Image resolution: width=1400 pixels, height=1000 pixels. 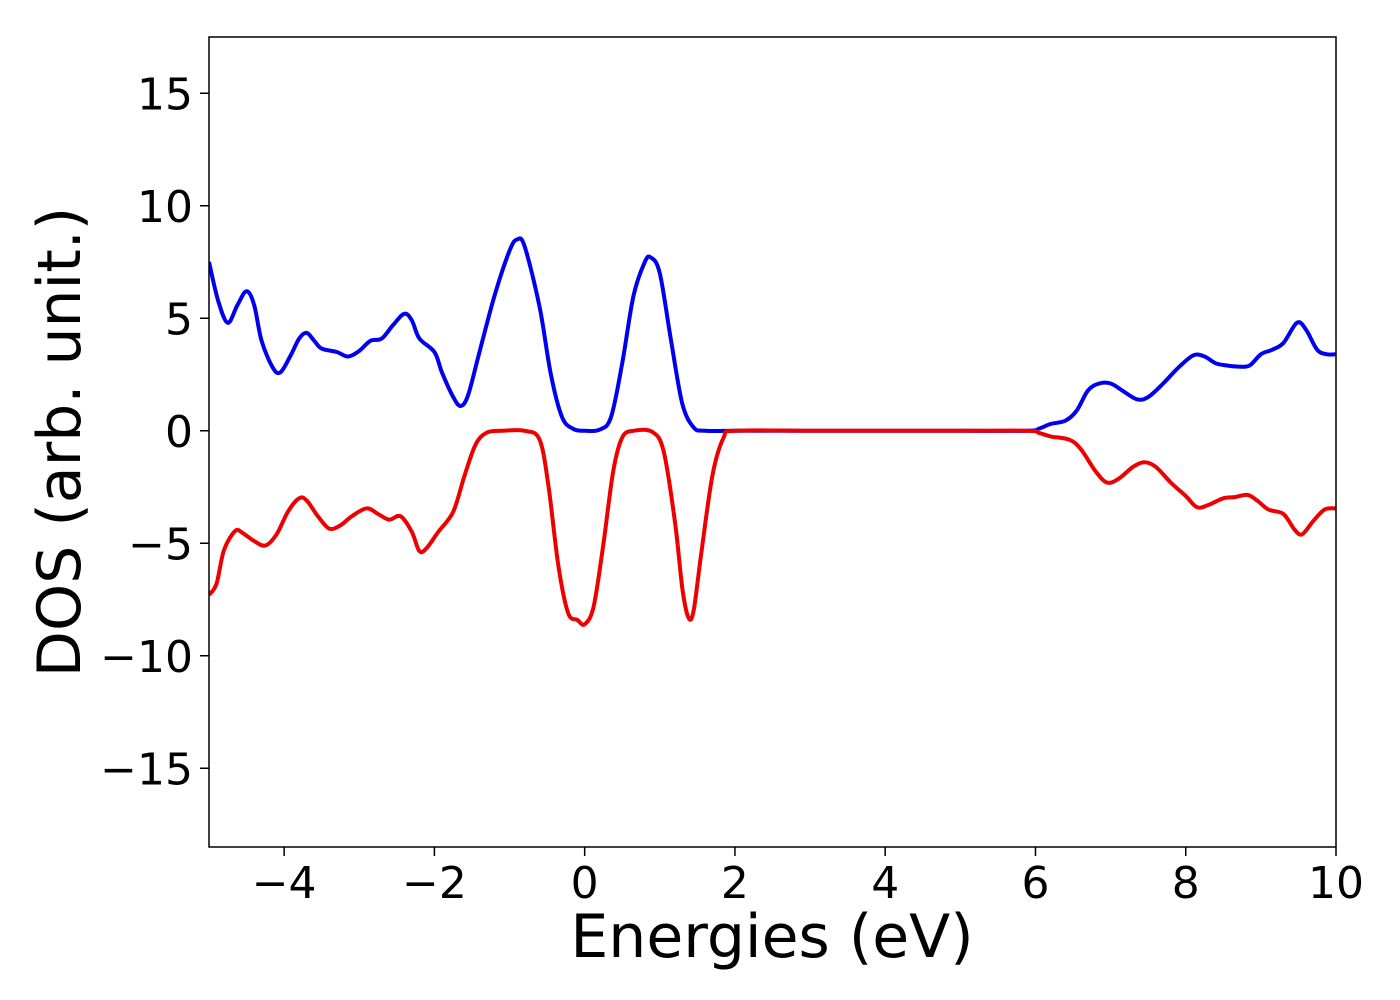 I want to click on x-tick-label: 4, so click(x=885, y=883).